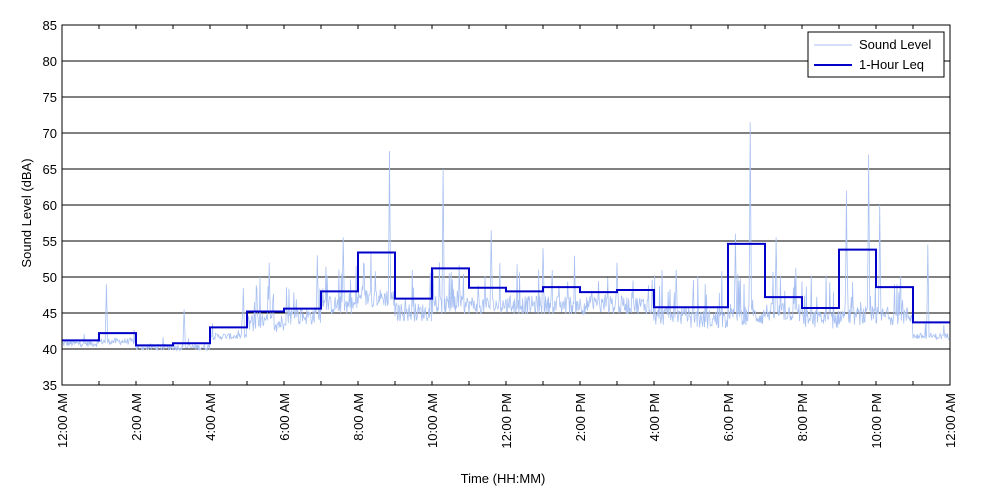 The image size is (1000, 500). I want to click on y-tick-label: 60, so click(50, 205).